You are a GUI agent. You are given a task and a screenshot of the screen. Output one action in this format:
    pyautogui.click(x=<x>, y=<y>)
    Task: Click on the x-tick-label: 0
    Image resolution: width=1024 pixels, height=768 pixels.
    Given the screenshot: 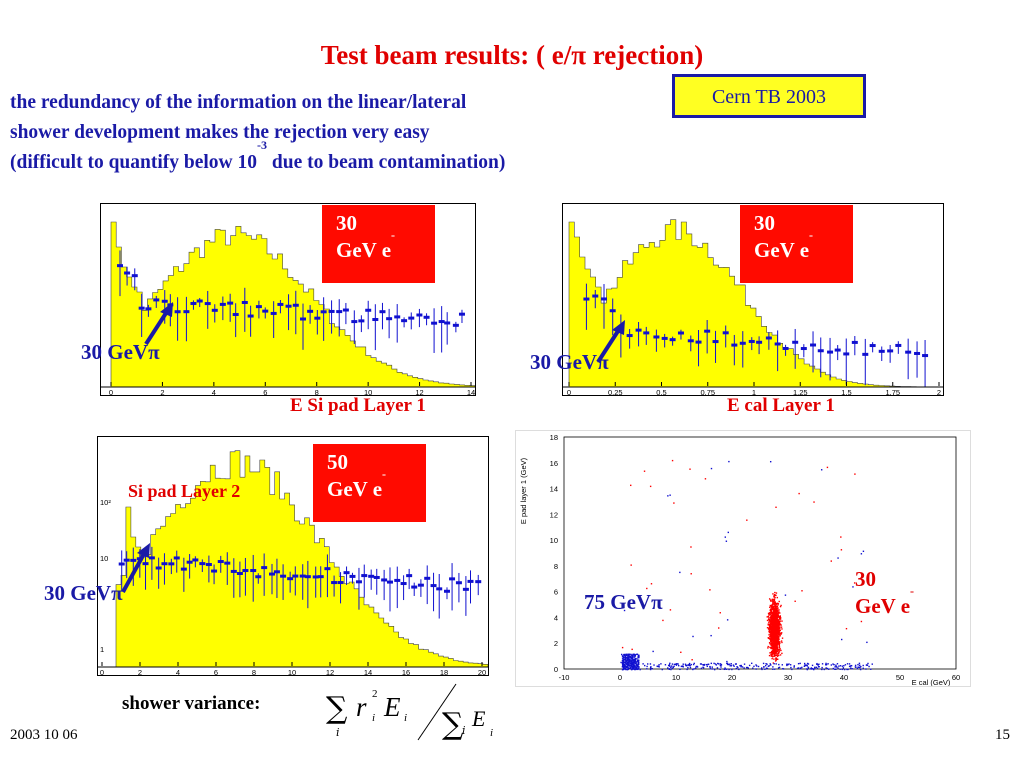 What is the action you would take?
    pyautogui.click(x=569, y=391)
    